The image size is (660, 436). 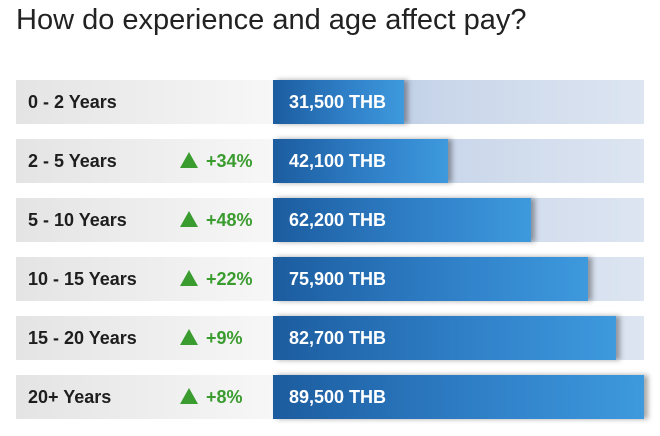 What do you see at coordinates (458, 102) in the screenshot?
I see `bar-track: 31,500 THB` at bounding box center [458, 102].